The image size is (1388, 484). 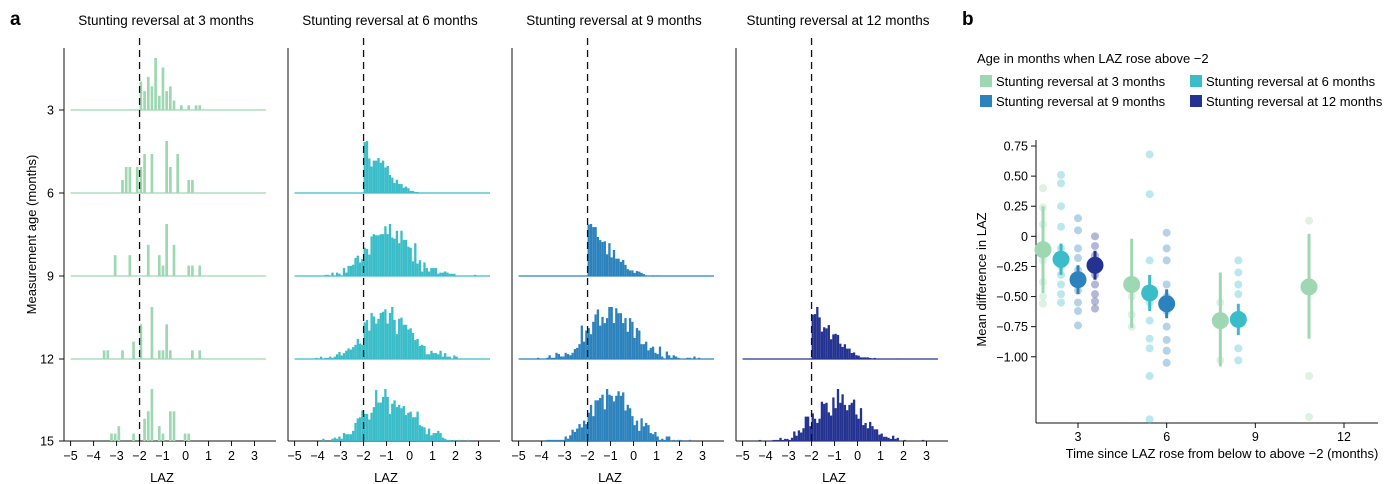 I want to click on y-tick-label: 0.75, so click(x=1016, y=147).